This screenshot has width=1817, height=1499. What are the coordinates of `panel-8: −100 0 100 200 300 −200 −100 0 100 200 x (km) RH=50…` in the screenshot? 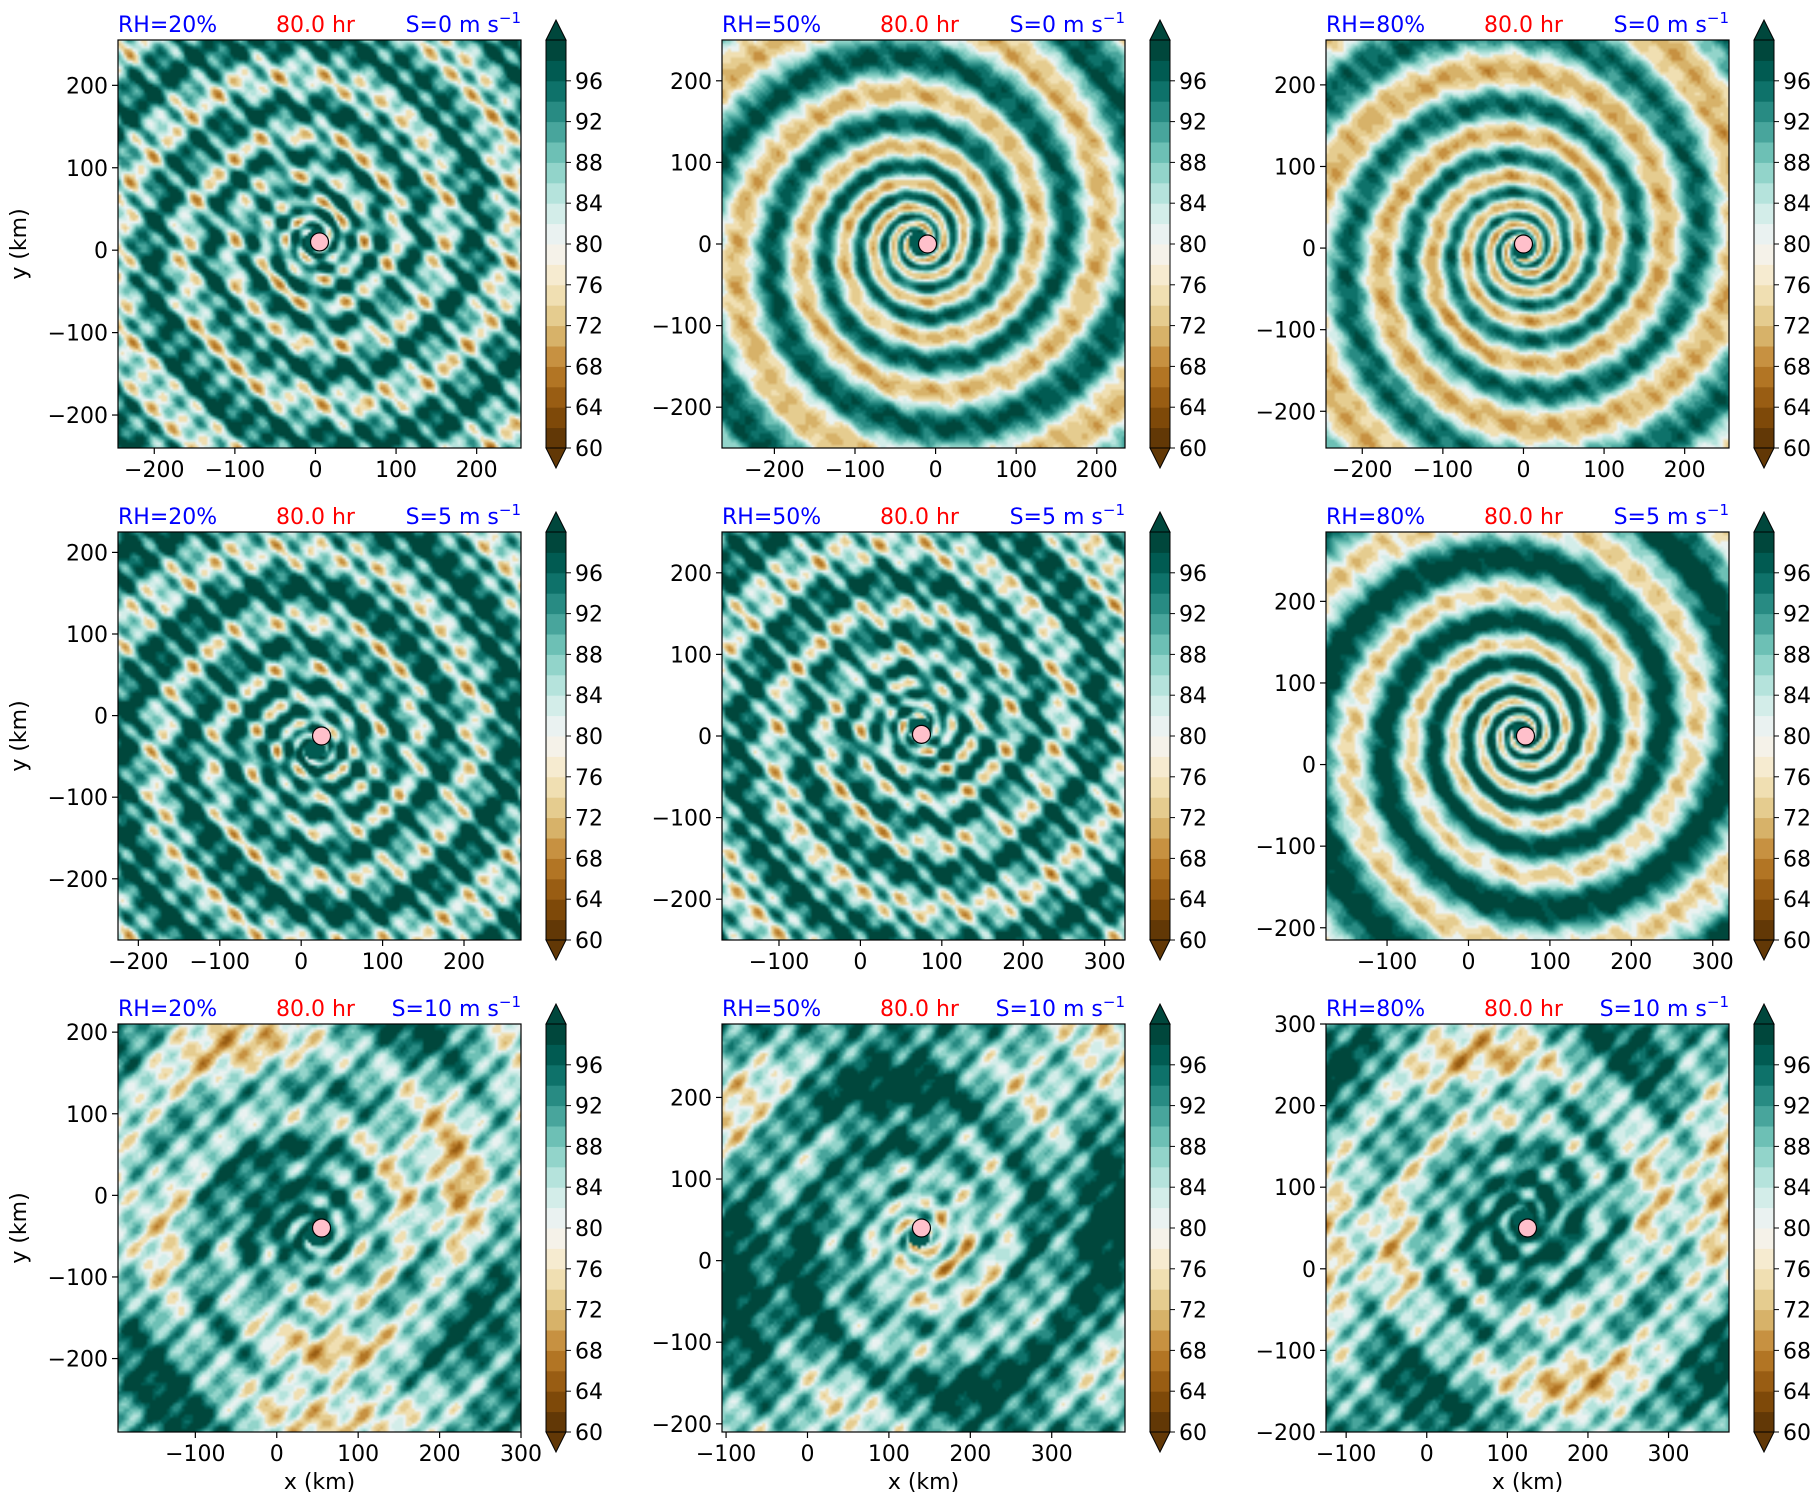 It's located at (929, 1244).